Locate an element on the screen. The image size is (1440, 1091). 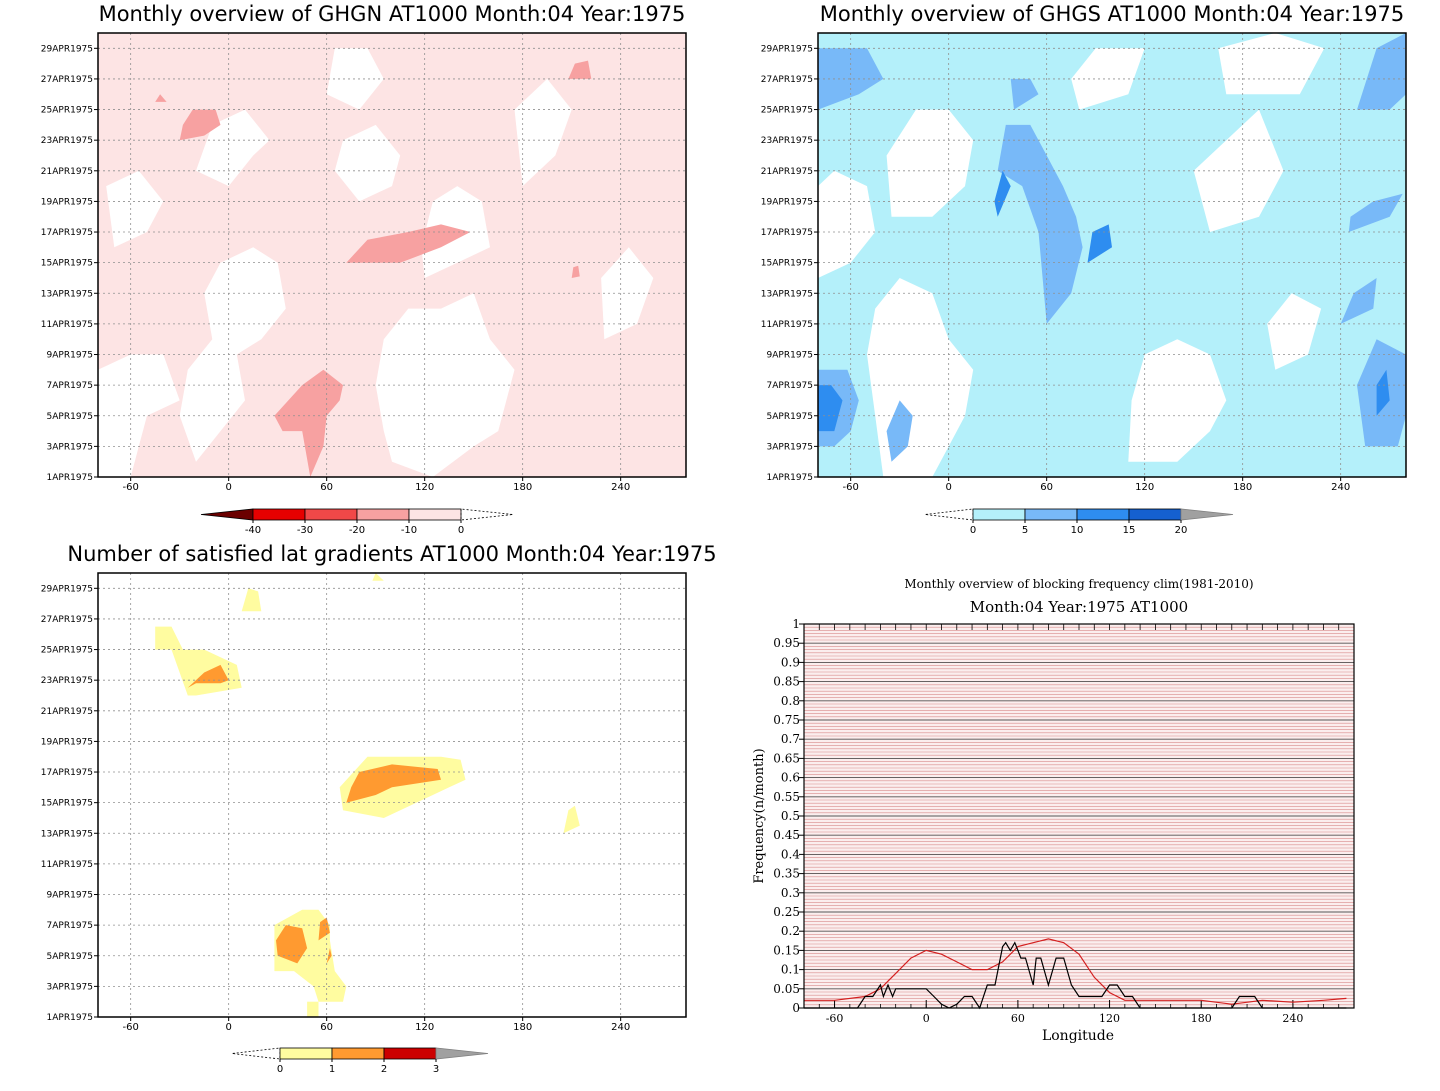
colorbar-label-3: 3 is located at coordinates (436, 1069).